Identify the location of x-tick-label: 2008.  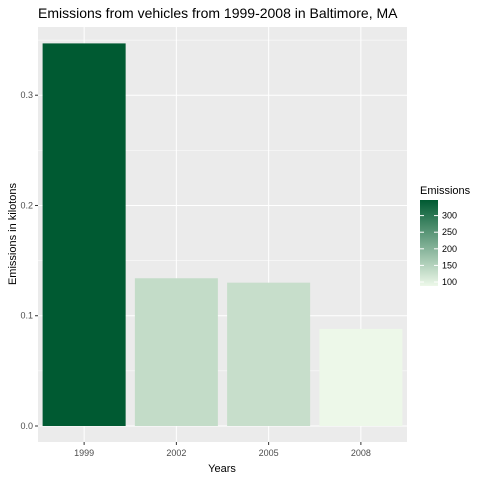
(361, 453).